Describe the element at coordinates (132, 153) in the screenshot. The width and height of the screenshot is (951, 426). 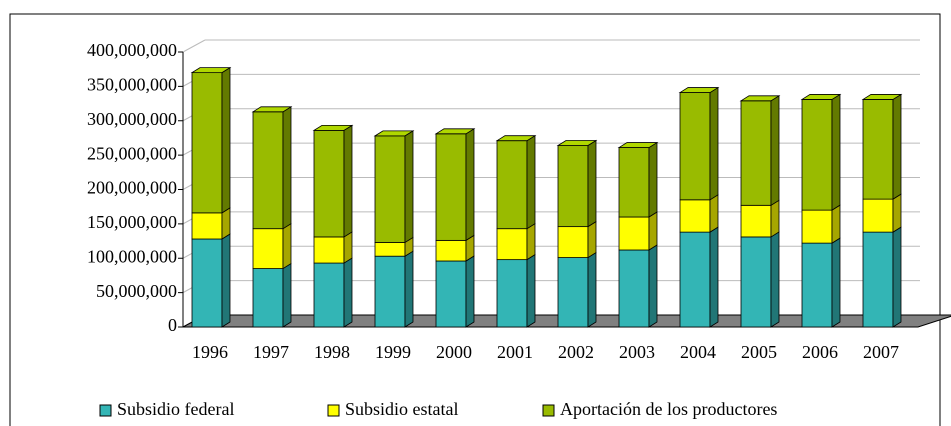
I see `y-tick-label: 250,000,000` at that location.